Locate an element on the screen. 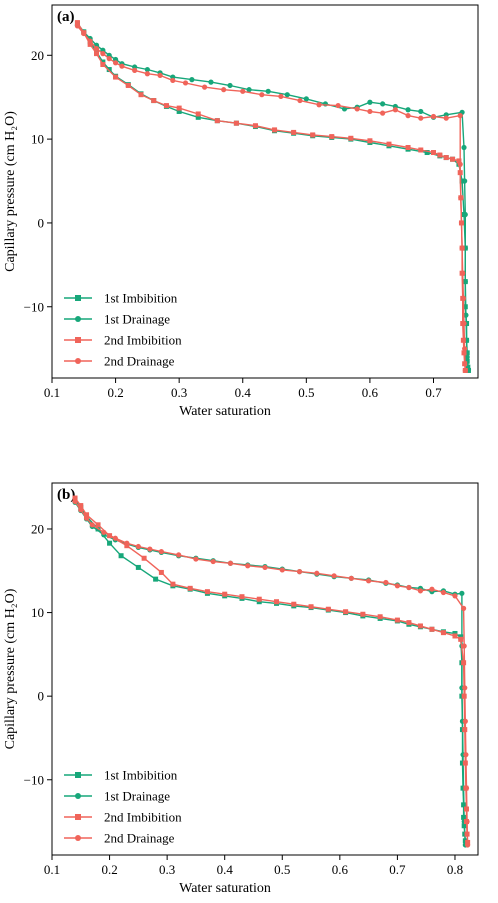  x-tick-label: 0.5 is located at coordinates (306, 392).